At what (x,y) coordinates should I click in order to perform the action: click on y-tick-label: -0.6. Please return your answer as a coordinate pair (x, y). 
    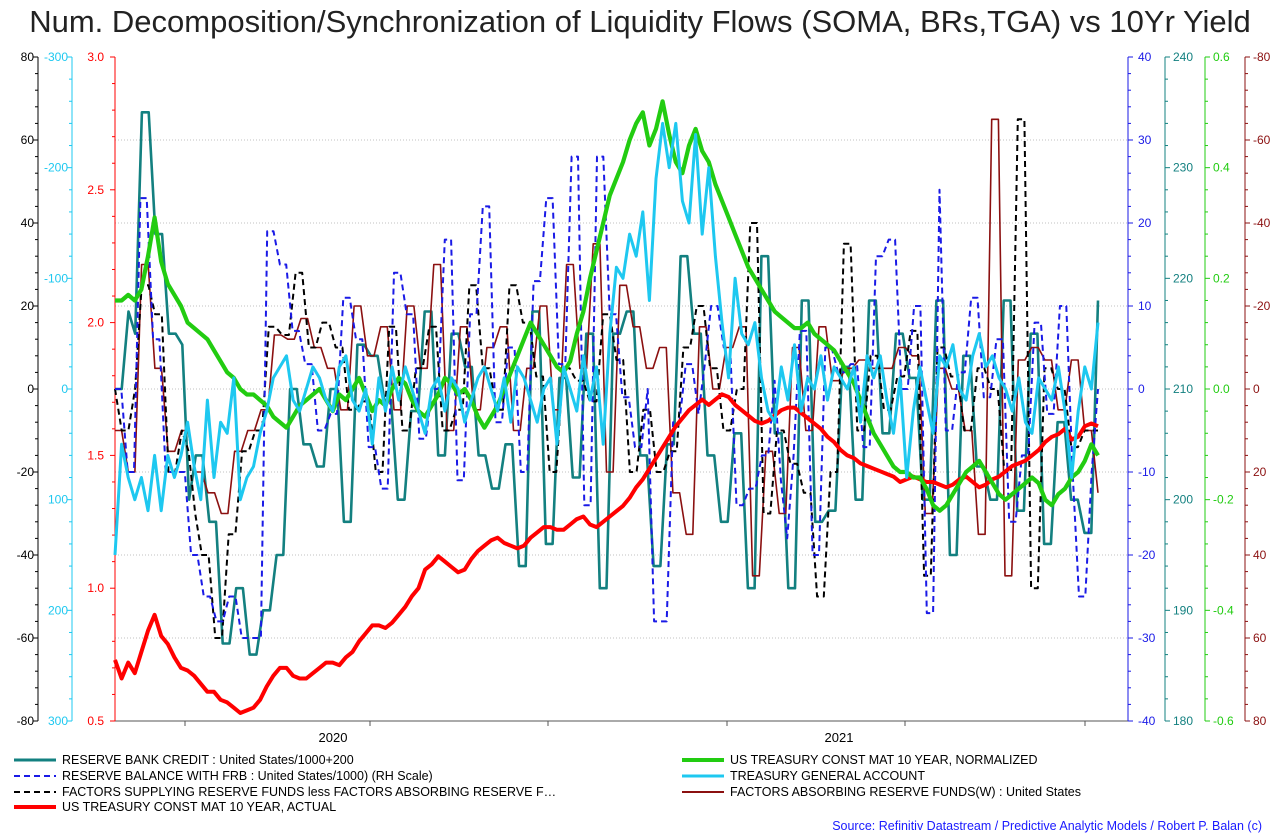
    Looking at the image, I should click on (1223, 721).